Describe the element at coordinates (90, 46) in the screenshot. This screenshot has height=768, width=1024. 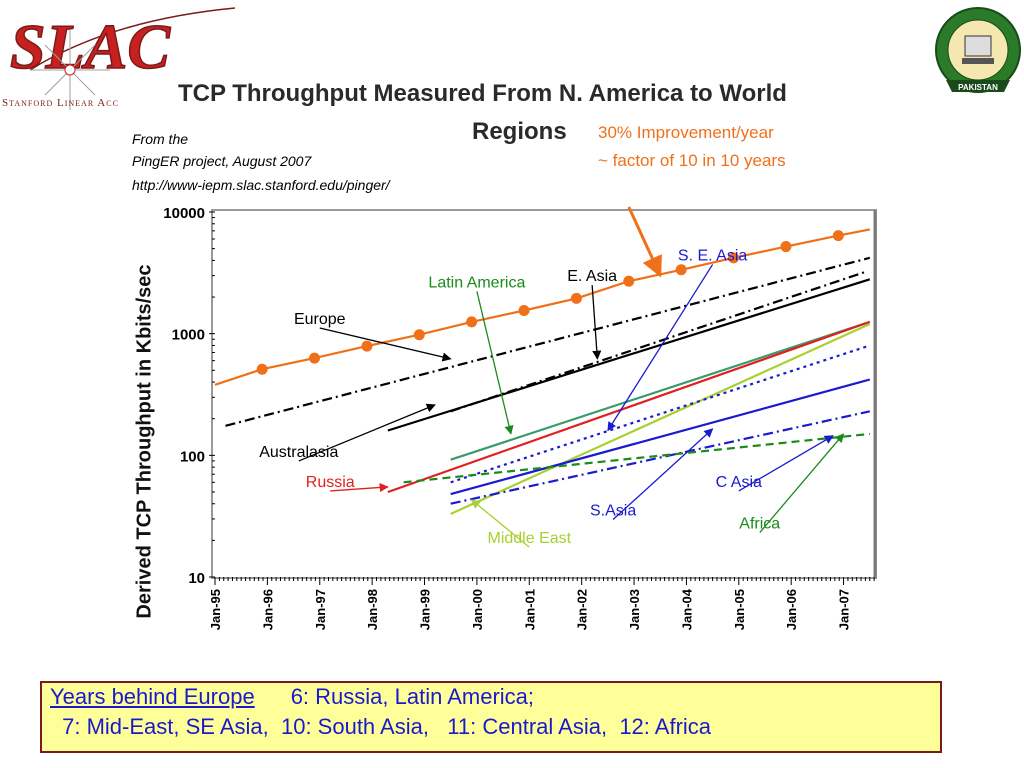
I see `logo-text: SLAC` at that location.